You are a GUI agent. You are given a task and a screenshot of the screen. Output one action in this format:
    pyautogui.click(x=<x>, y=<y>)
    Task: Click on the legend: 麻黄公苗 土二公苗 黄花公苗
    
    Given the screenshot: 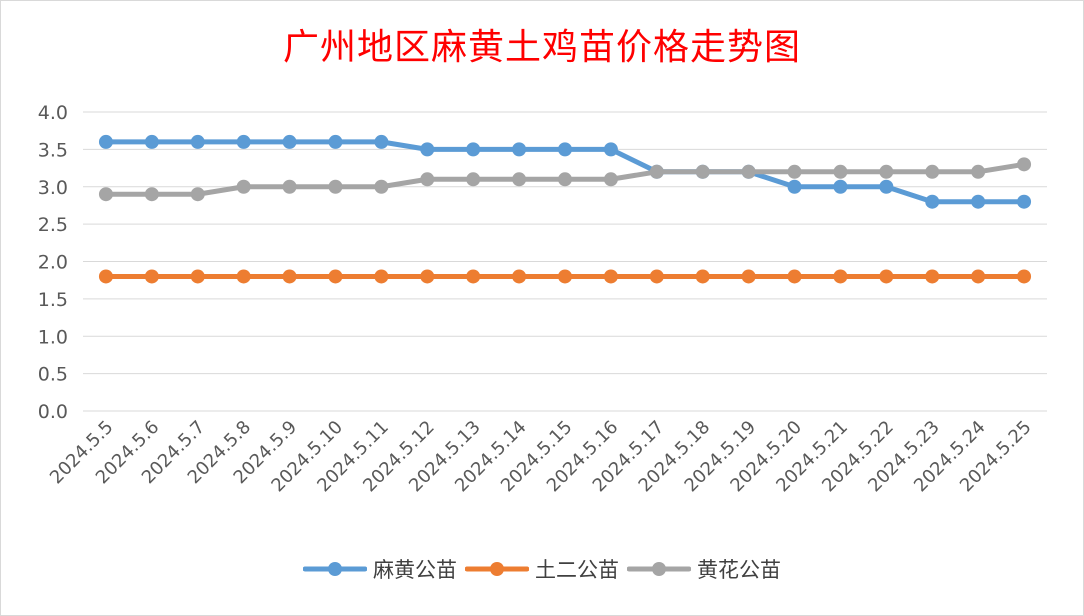 What is the action you would take?
    pyautogui.click(x=542, y=569)
    